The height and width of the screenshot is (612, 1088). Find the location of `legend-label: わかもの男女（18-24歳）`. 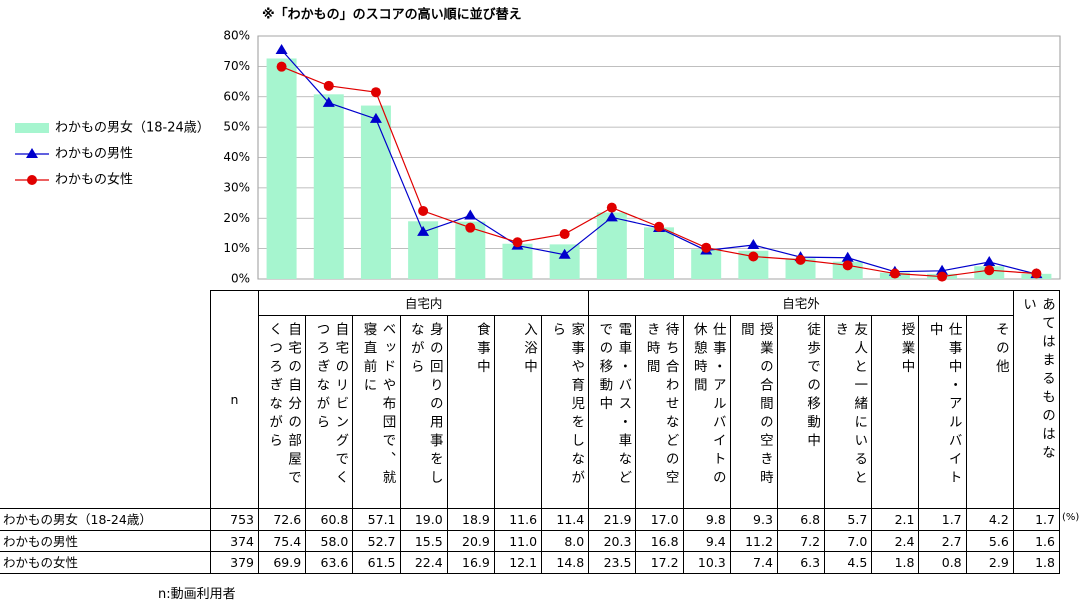

legend-label: わかもの男女（18-24歳） is located at coordinates (132, 128).